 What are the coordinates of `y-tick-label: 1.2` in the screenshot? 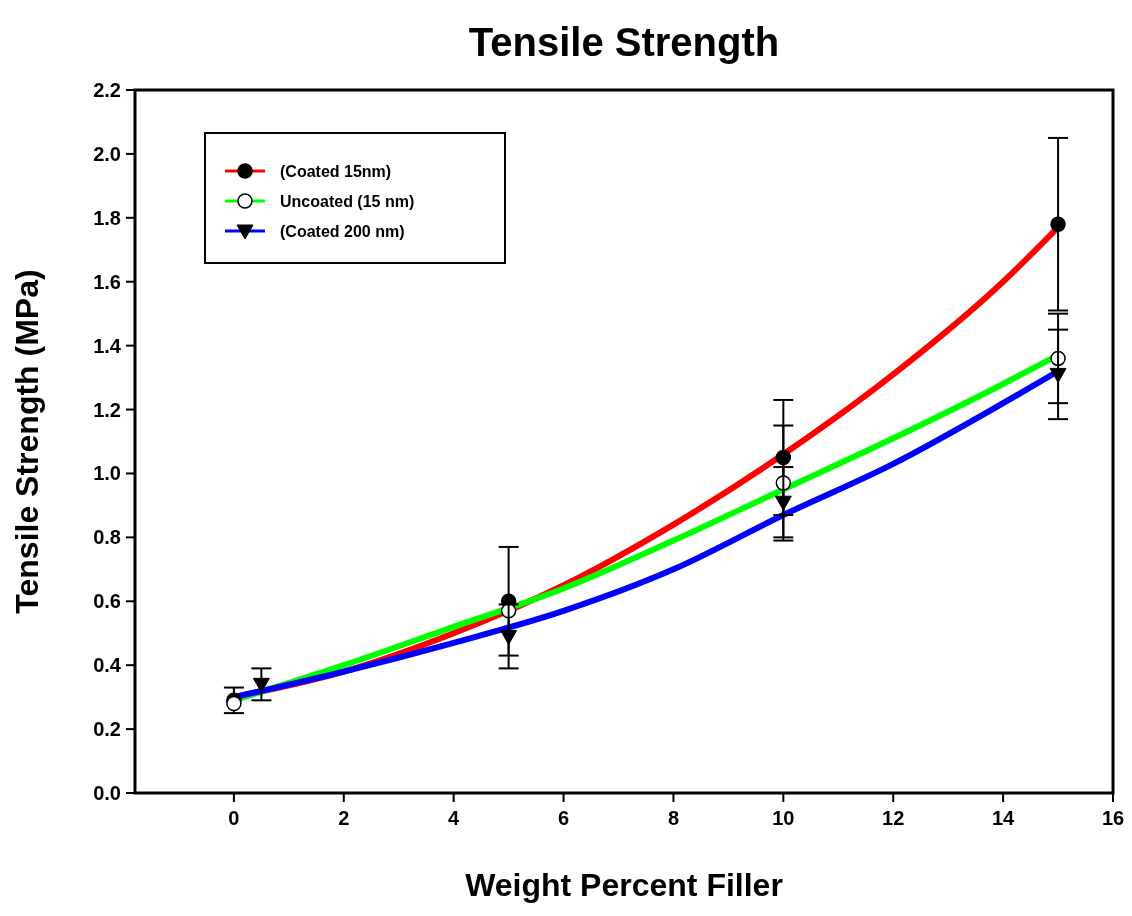 It's located at (107, 409).